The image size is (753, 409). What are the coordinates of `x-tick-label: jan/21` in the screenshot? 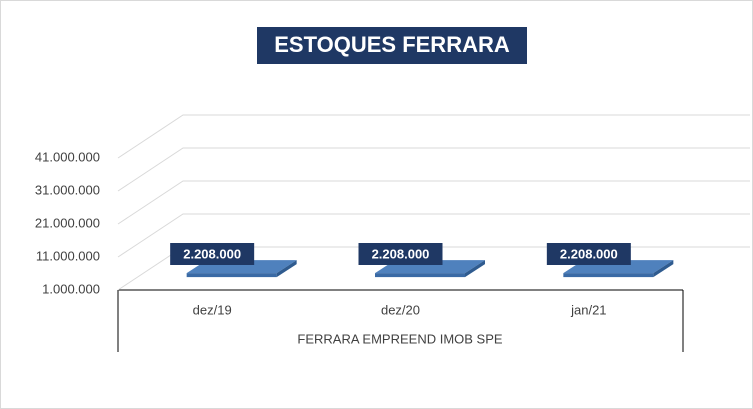 It's located at (588, 309).